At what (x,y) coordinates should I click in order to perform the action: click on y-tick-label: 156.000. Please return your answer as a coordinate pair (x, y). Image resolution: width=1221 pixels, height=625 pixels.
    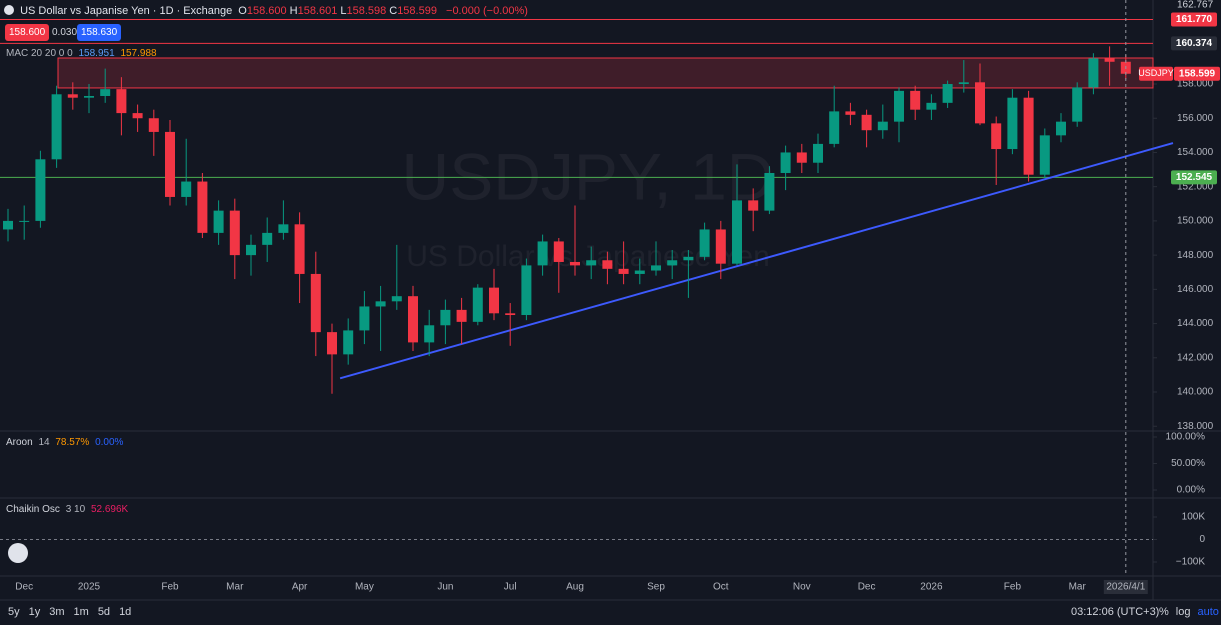
    Looking at the image, I should click on (1195, 118).